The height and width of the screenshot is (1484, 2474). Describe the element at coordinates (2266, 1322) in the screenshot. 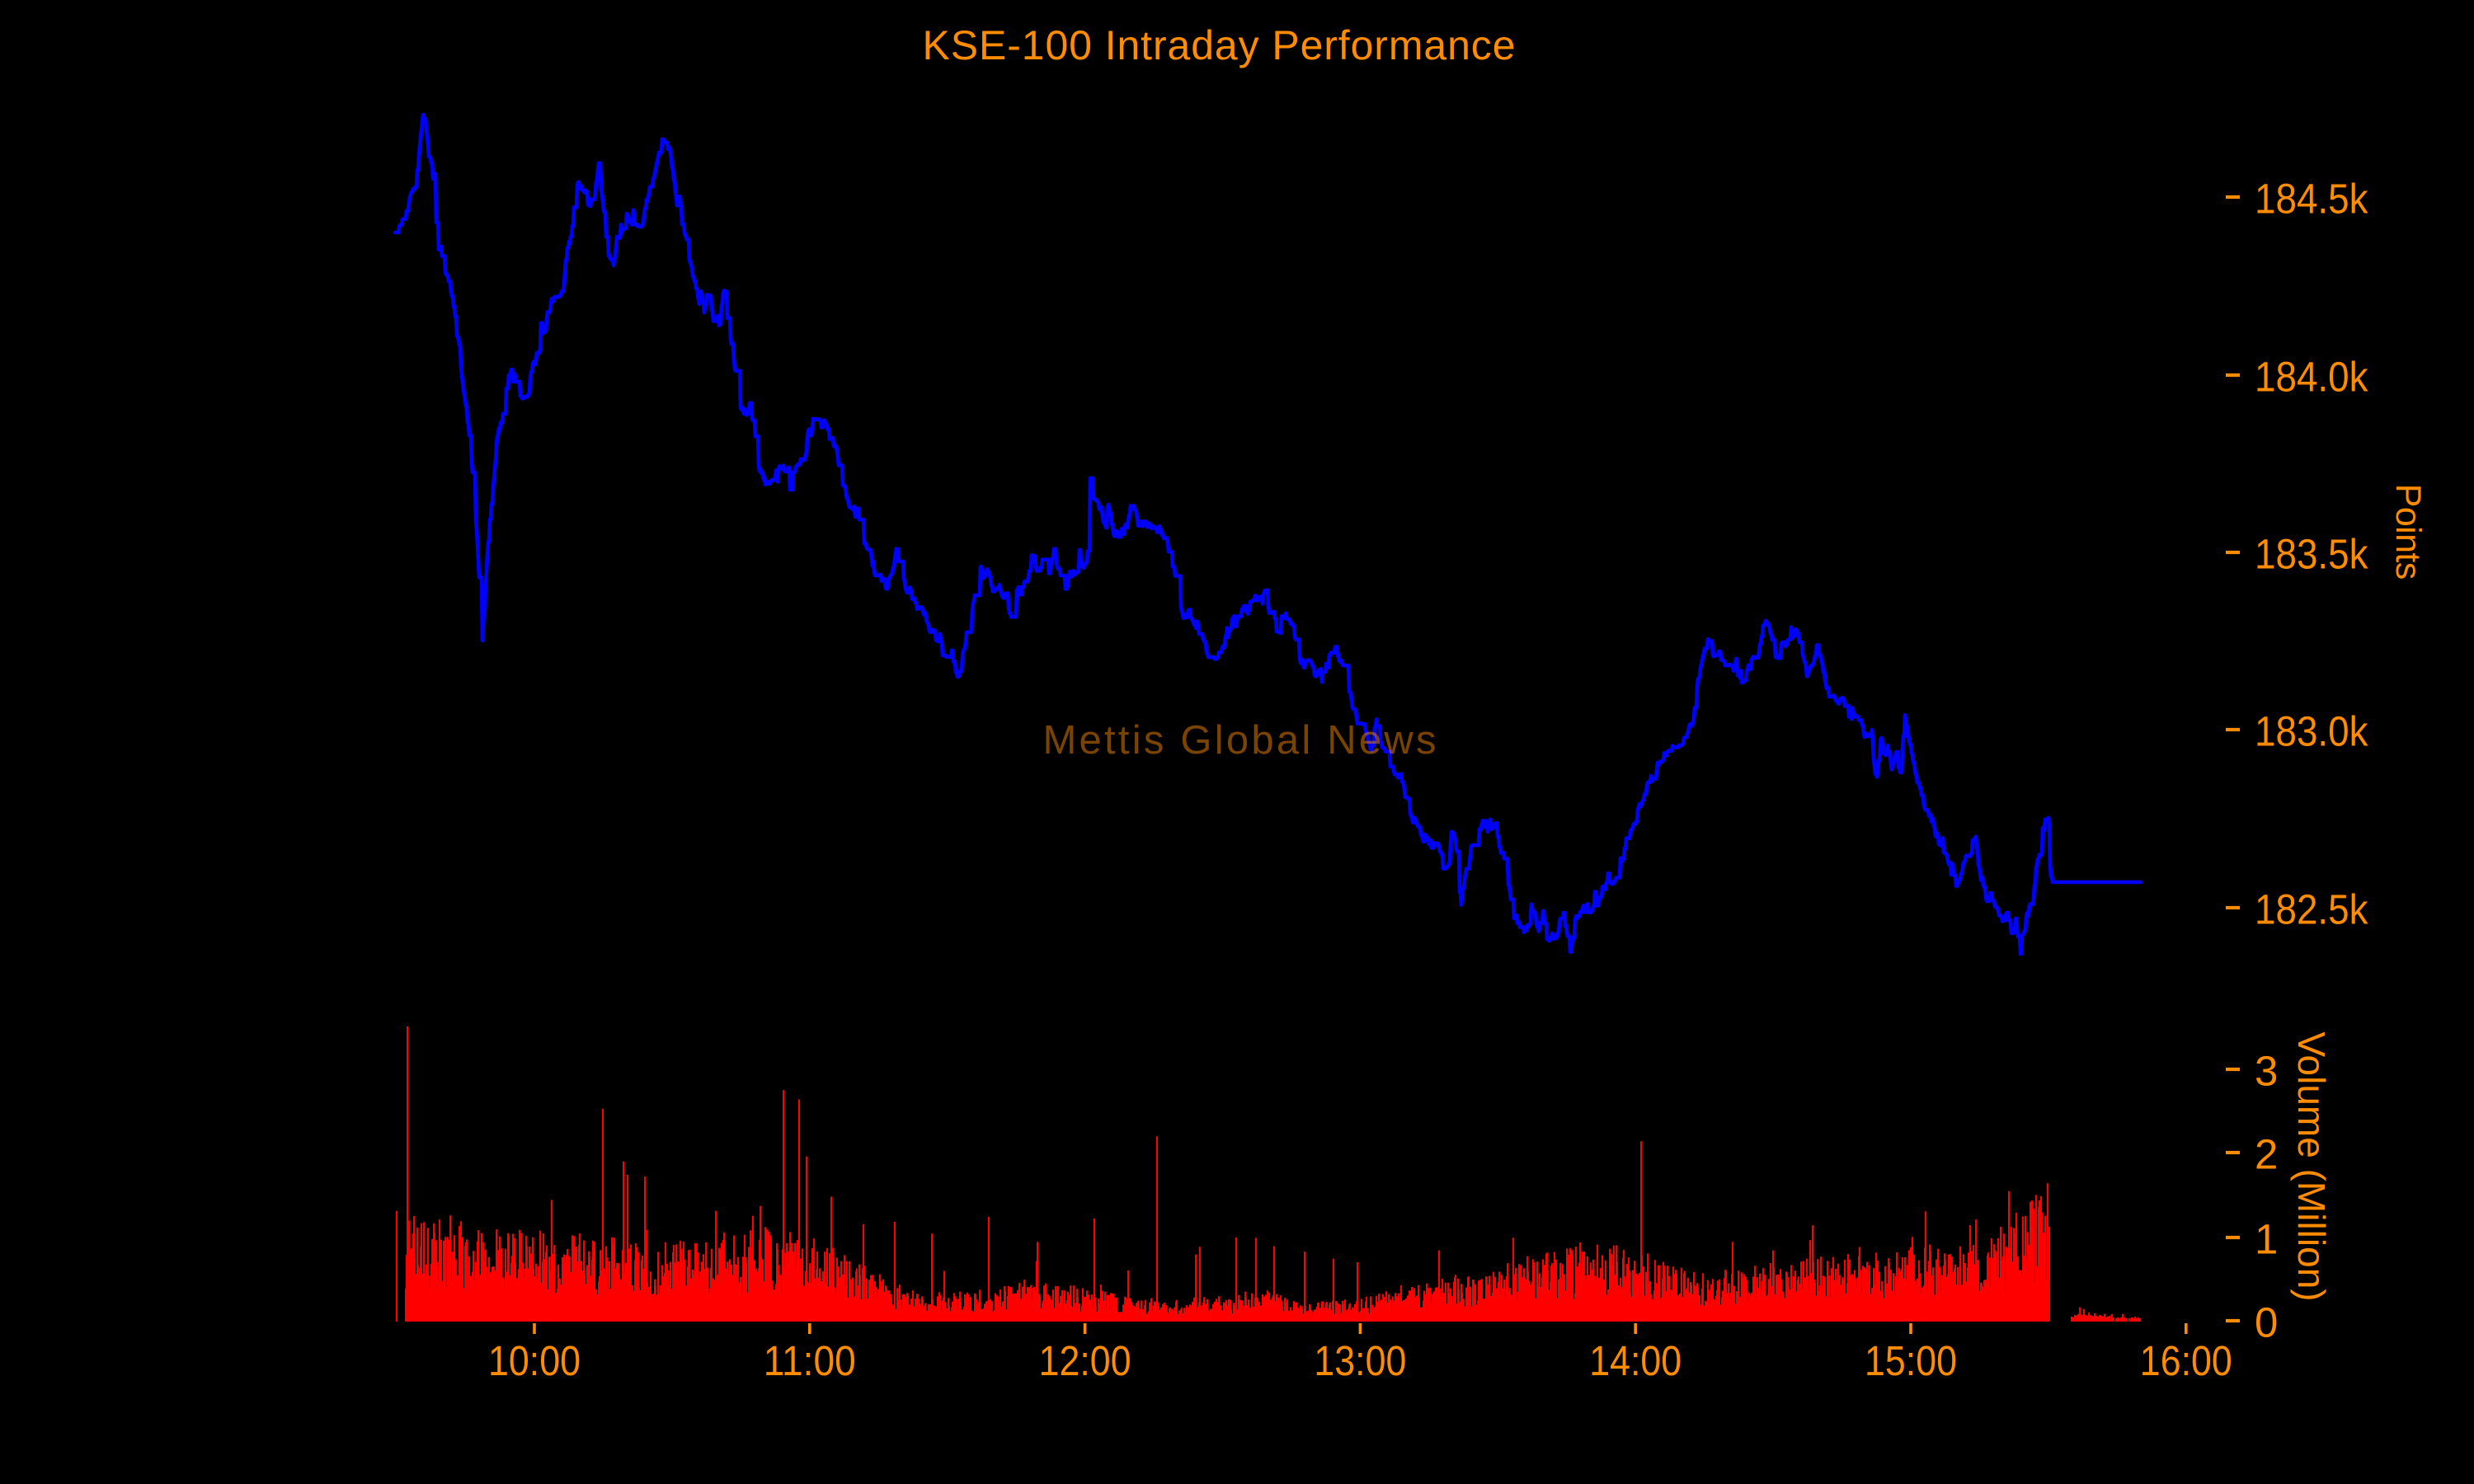

I see `svg-text: 0` at that location.